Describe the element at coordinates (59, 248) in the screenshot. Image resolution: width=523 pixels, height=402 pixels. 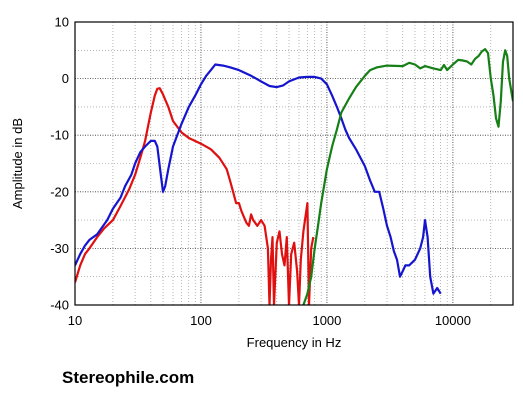
I see `y-tick-label: -30` at that location.